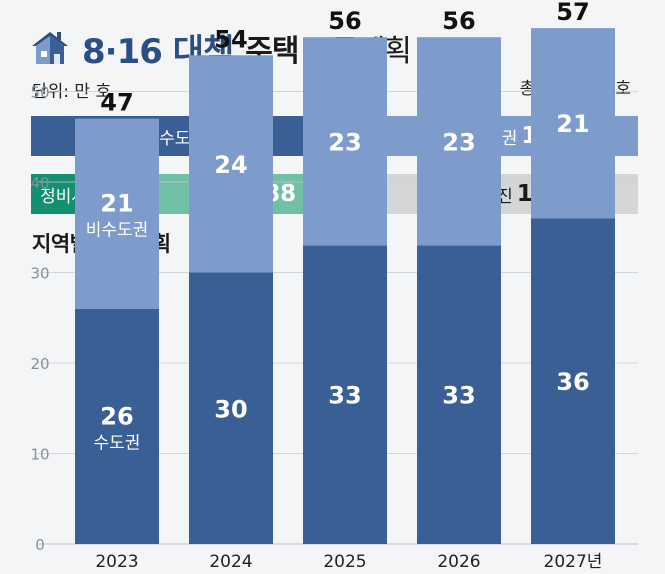  I want to click on series-name-label: 수도권, so click(117, 443).